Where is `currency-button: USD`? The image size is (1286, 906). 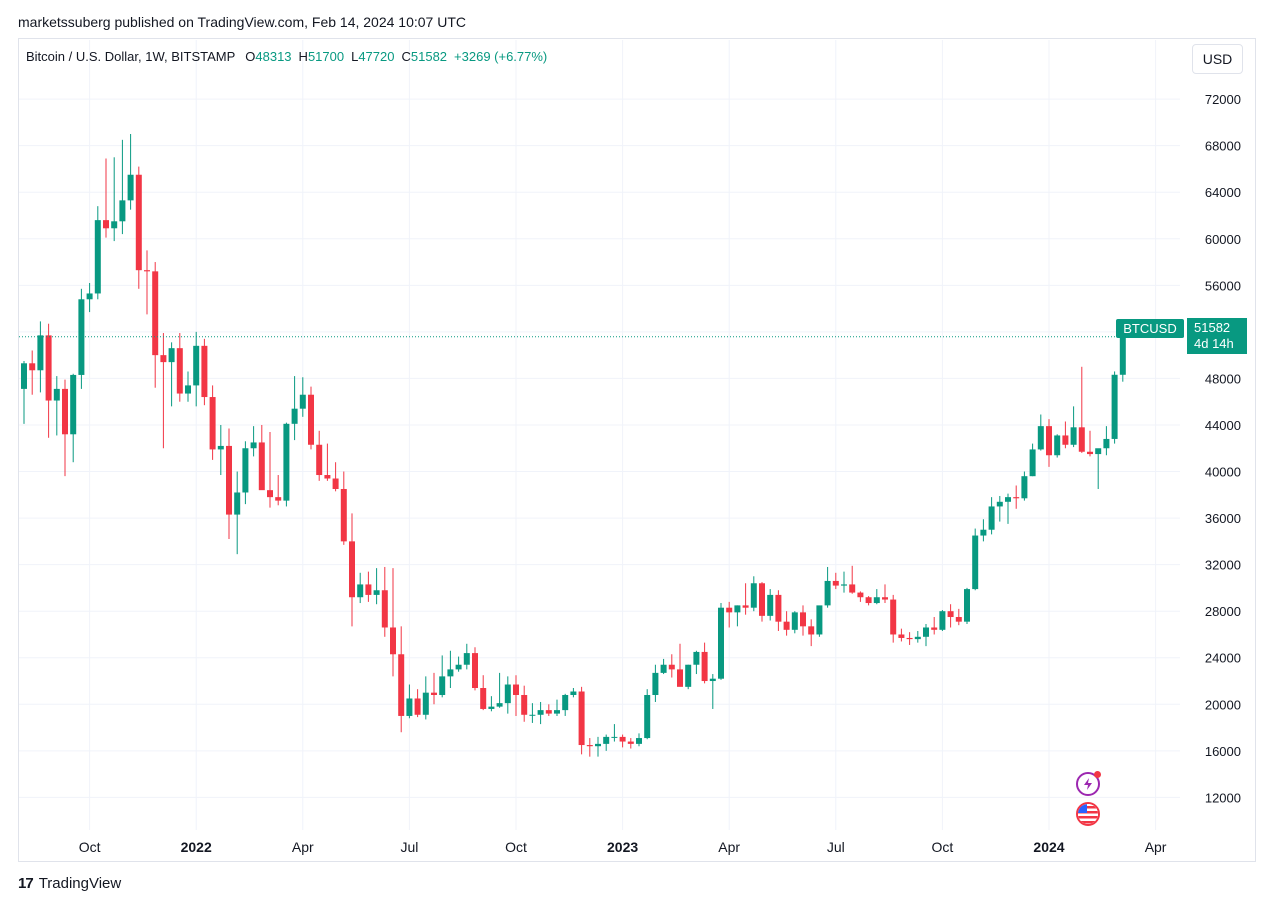
currency-button: USD is located at coordinates (1217, 59).